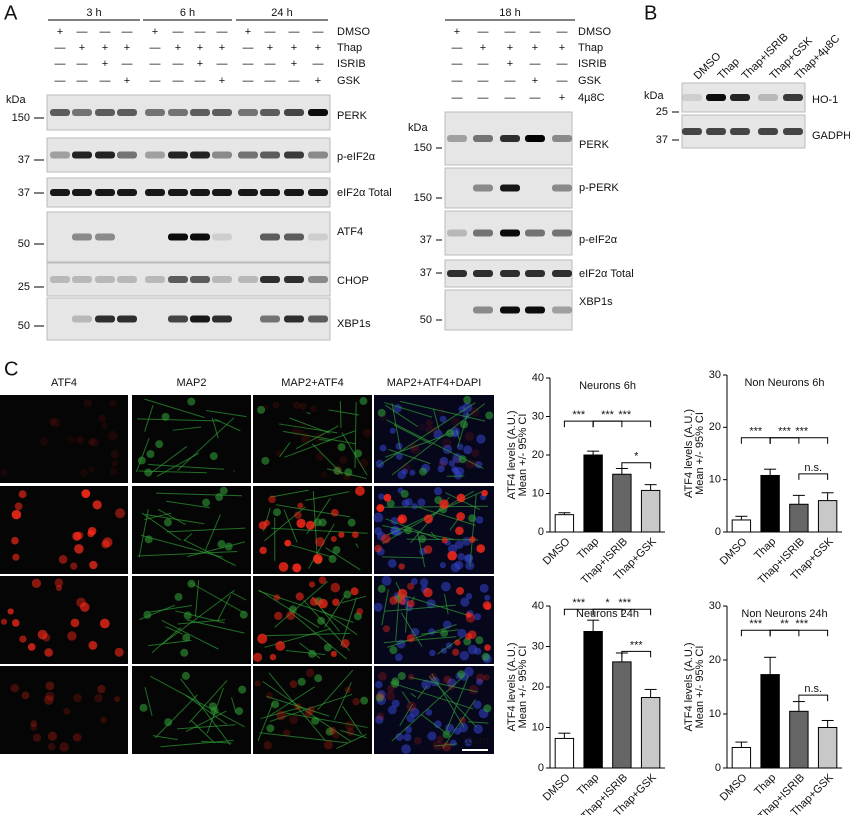 The width and height of the screenshot is (850, 815). What do you see at coordinates (625, 415) in the screenshot?
I see `significance-label: ***` at bounding box center [625, 415].